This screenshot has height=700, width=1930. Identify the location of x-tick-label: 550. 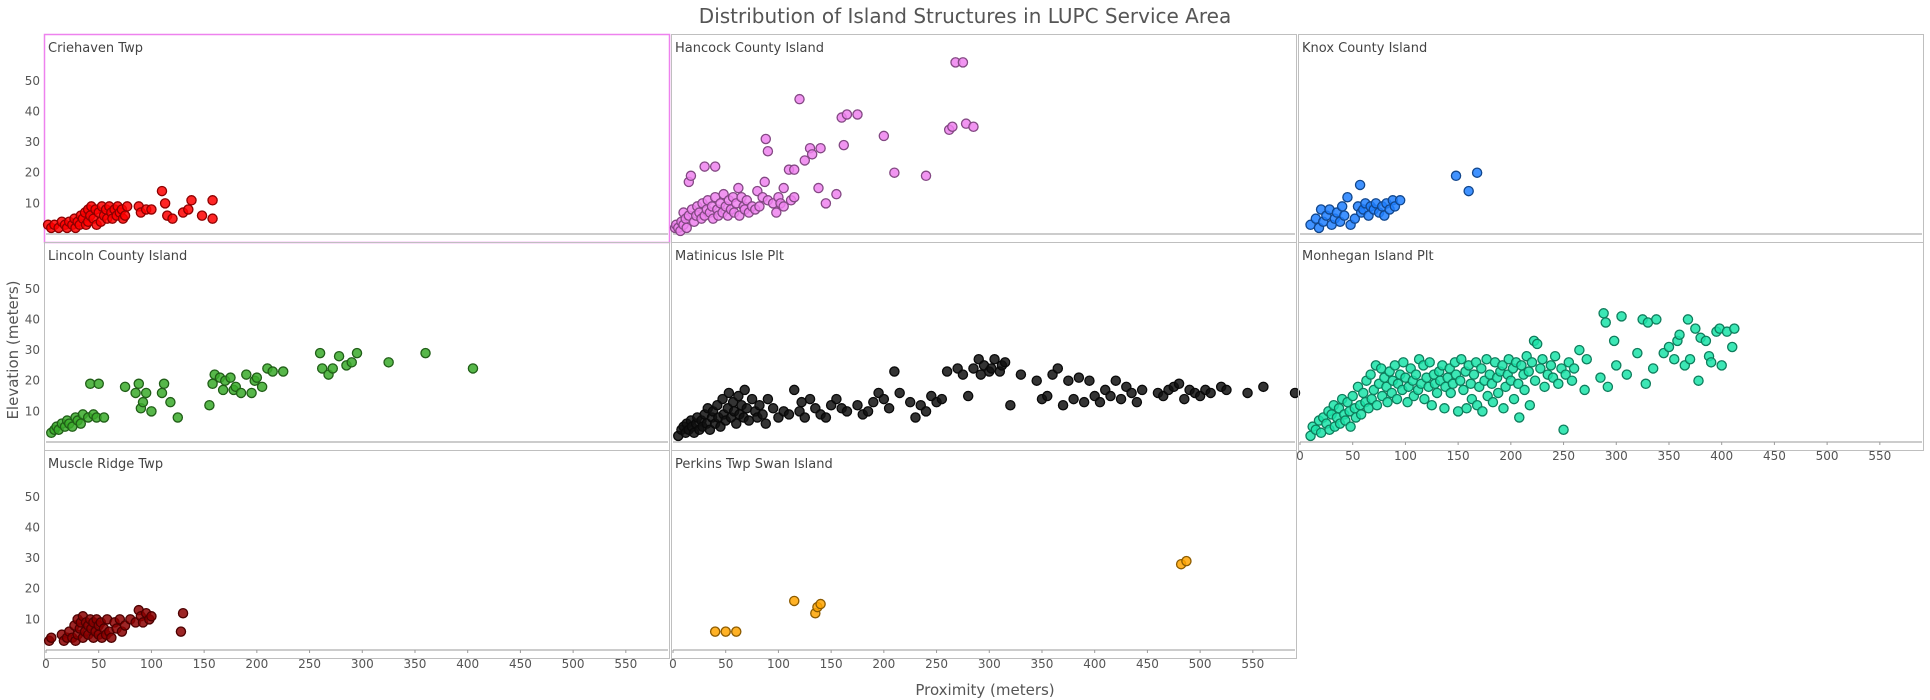
(1252, 664).